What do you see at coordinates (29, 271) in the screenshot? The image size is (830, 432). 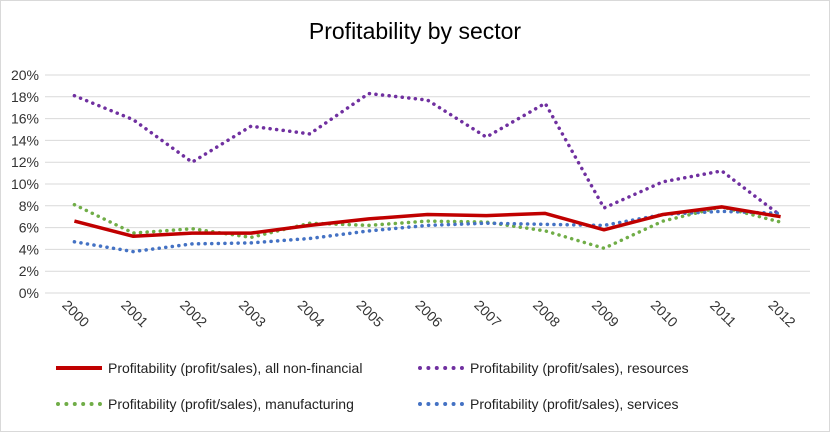 I see `y-tick-label: 2%` at bounding box center [29, 271].